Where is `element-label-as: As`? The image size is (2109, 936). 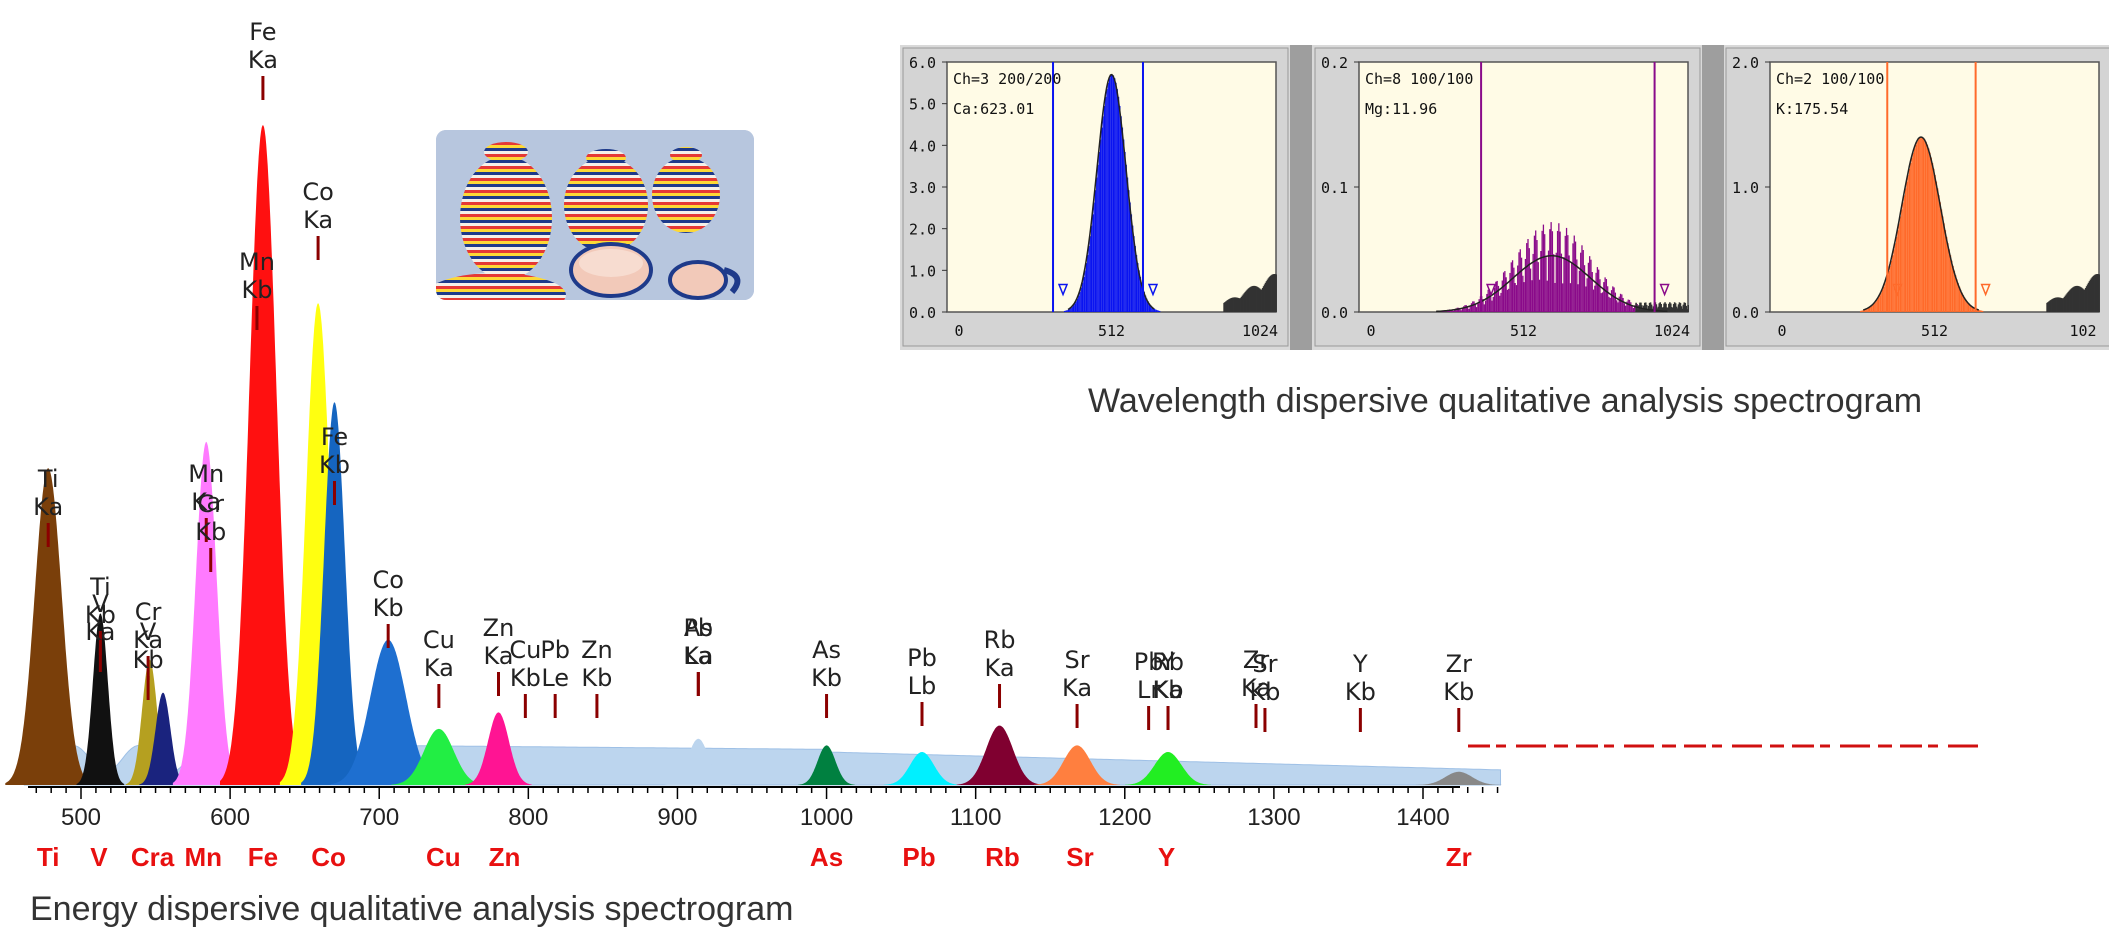
element-label-as: As is located at coordinates (826, 857).